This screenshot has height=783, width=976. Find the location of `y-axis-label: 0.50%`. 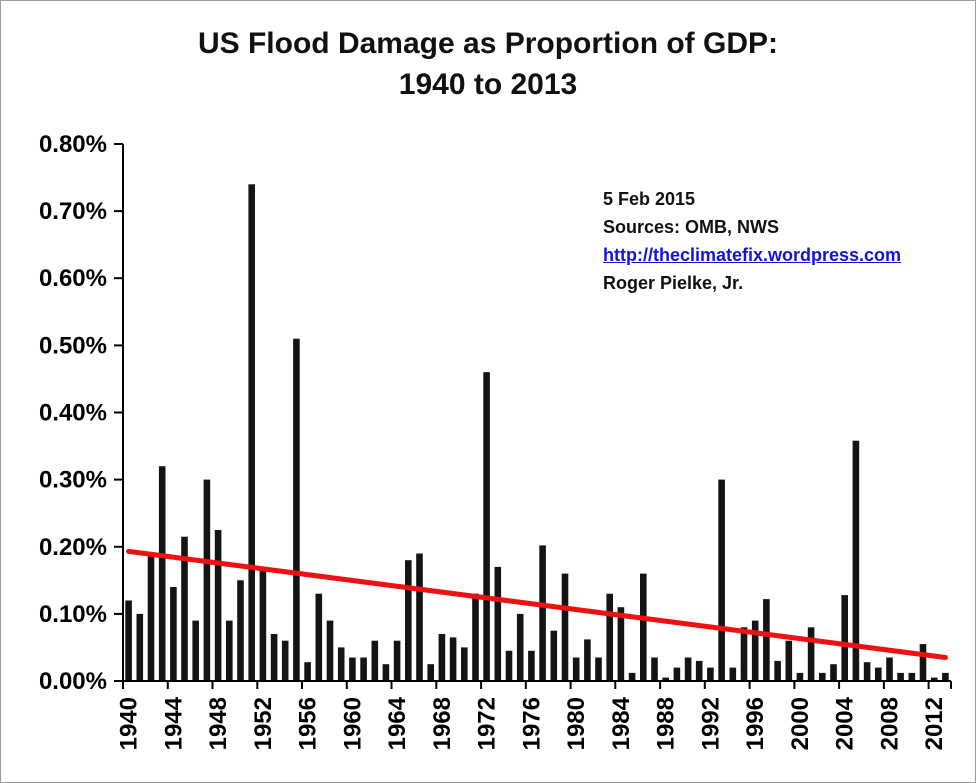

y-axis-label: 0.50% is located at coordinates (73, 345).